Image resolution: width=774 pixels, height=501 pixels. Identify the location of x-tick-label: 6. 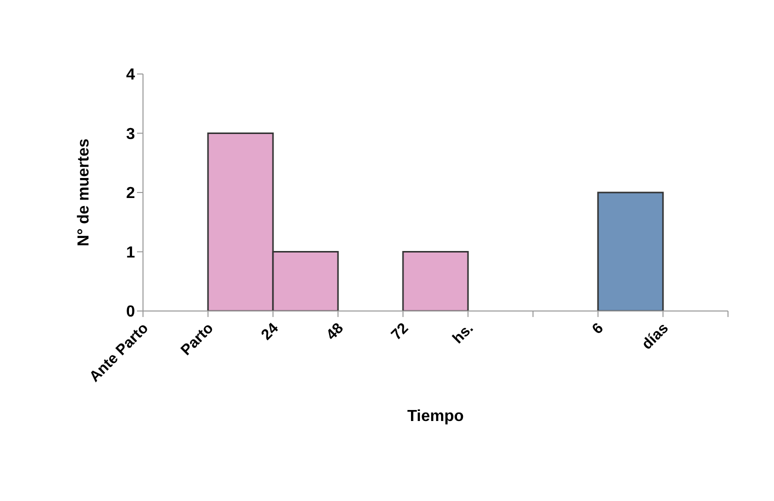
(597, 329).